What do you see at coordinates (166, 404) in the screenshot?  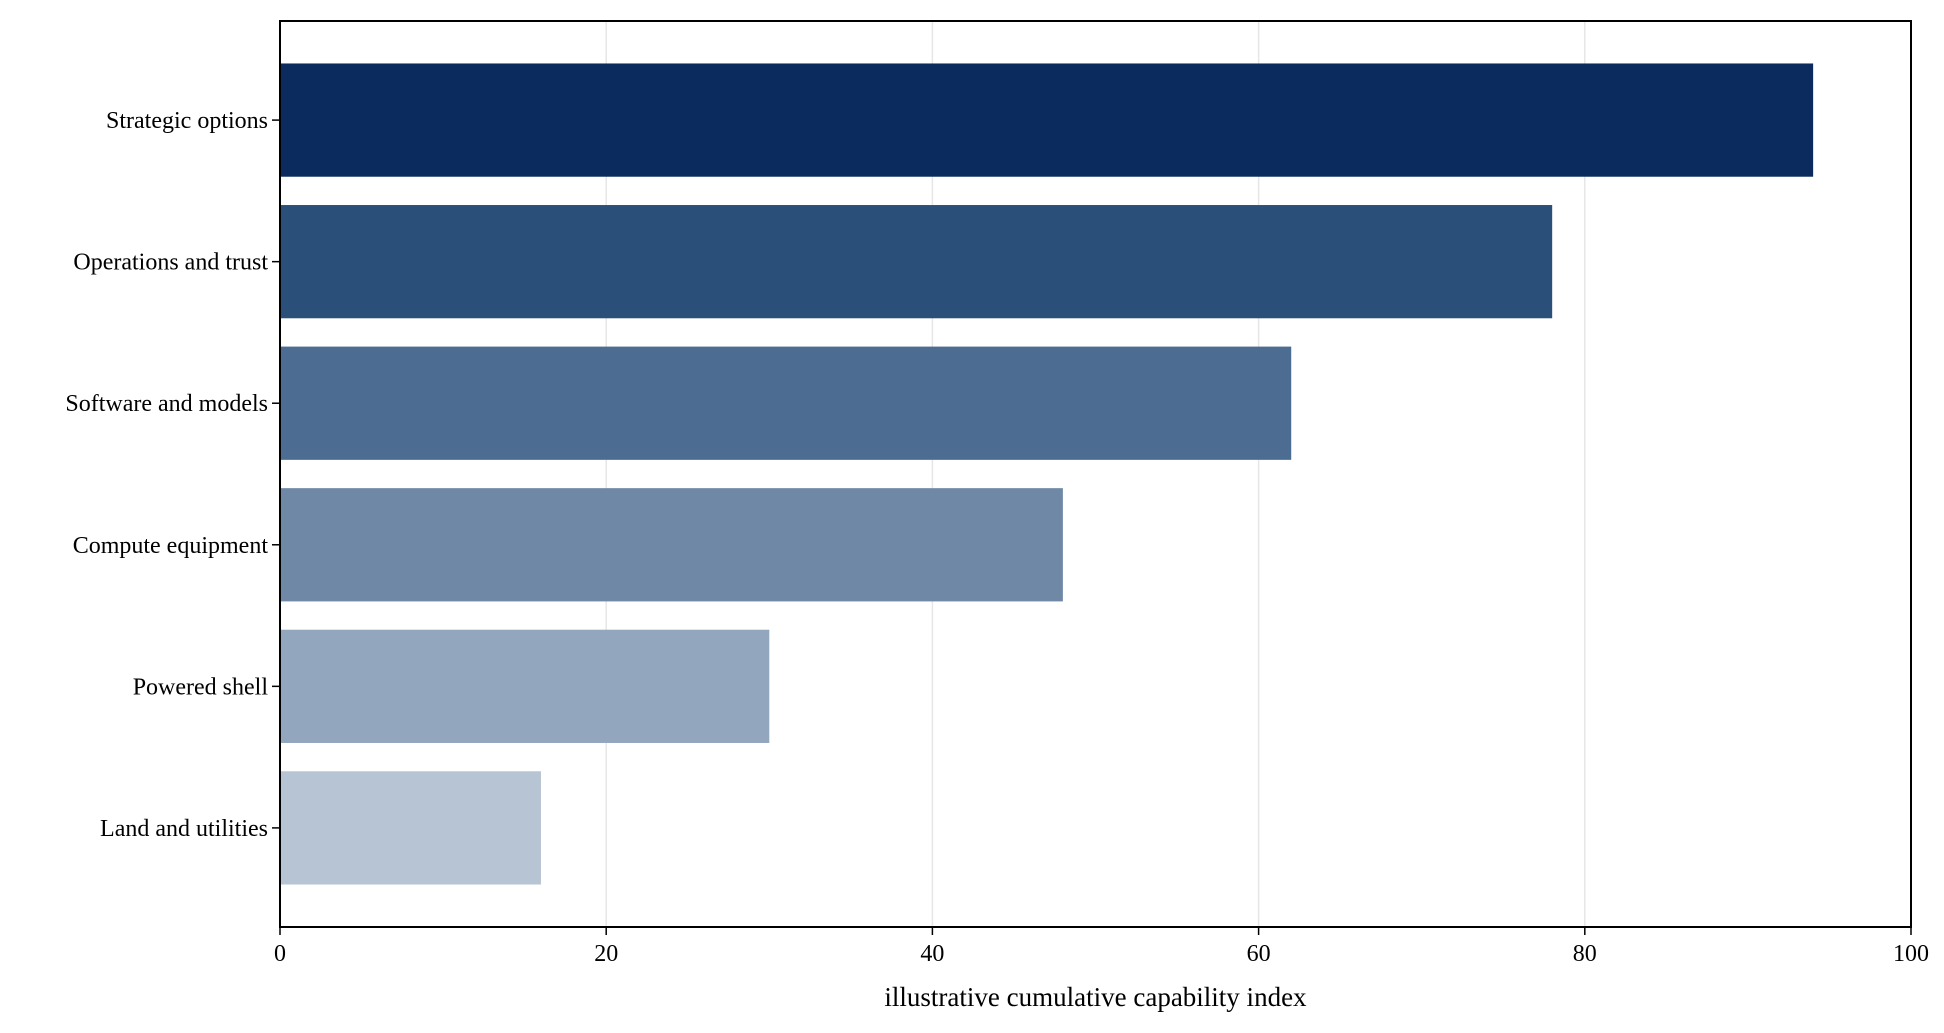 I see `y-tick-label: Software and models` at bounding box center [166, 404].